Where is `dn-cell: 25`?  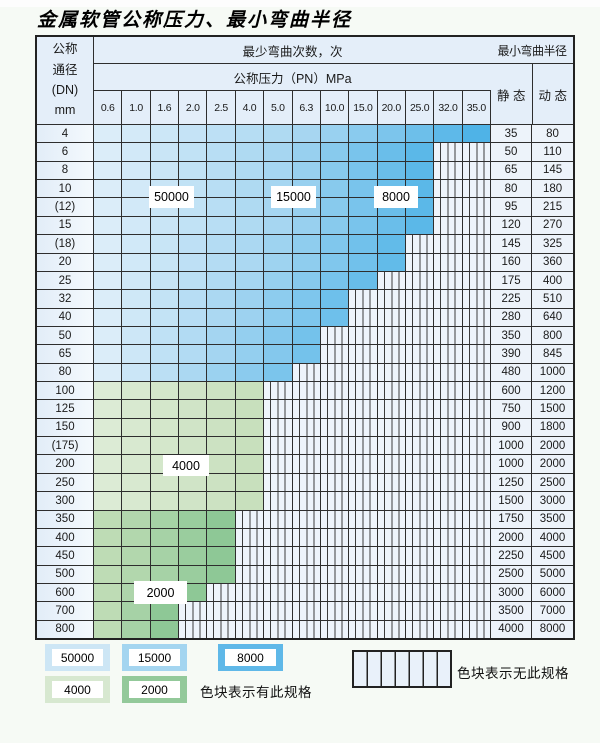
dn-cell: 25 is located at coordinates (65, 280).